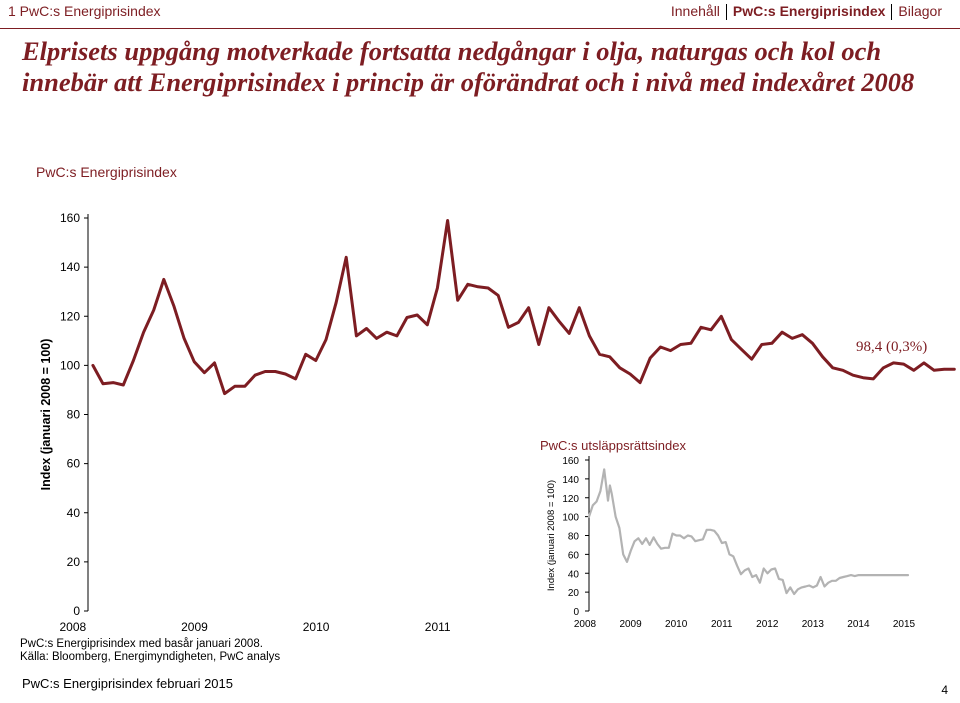 The width and height of the screenshot is (960, 703). What do you see at coordinates (70, 316) in the screenshot?
I see `main-y-tick-label: 120` at bounding box center [70, 316].